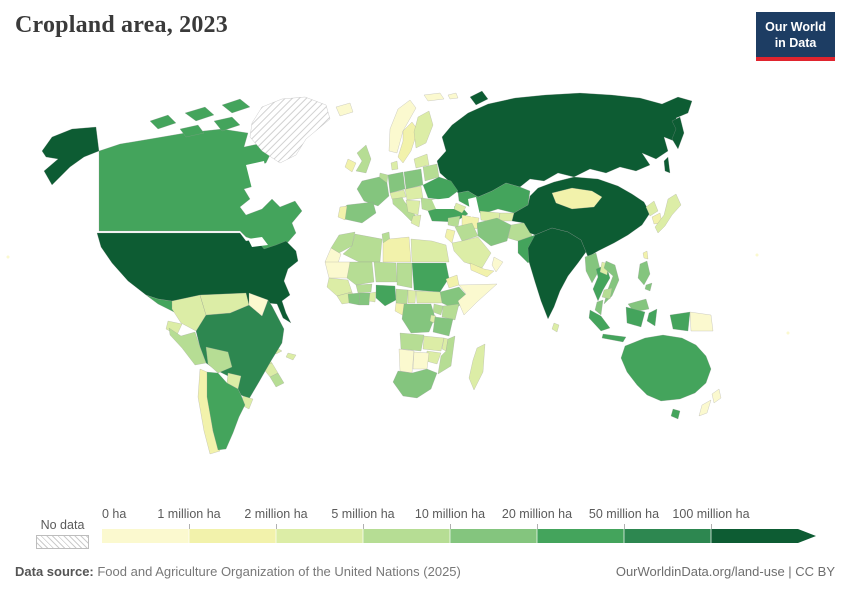  I want to click on no-data-swatch, so click(62, 541).